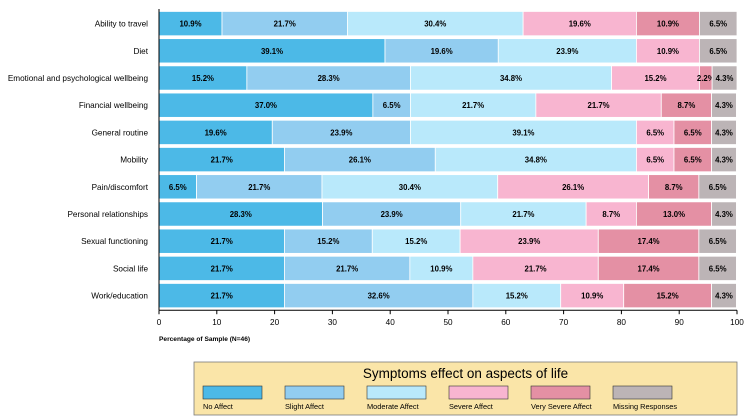 The height and width of the screenshot is (419, 746). I want to click on category-label: Financial wellbeing, so click(114, 105).